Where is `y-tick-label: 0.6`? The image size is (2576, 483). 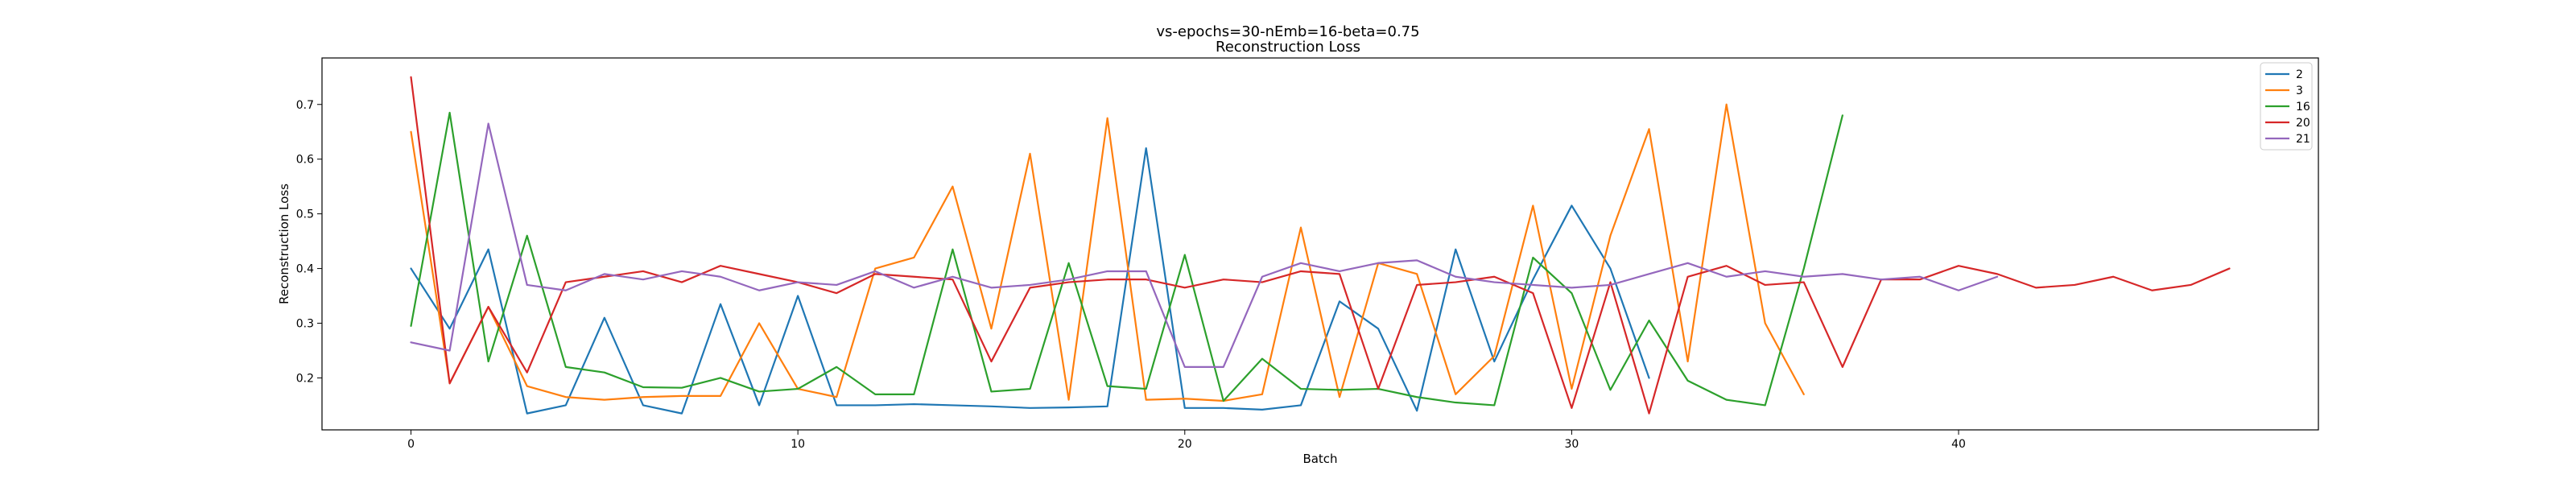 y-tick-label: 0.6 is located at coordinates (305, 160).